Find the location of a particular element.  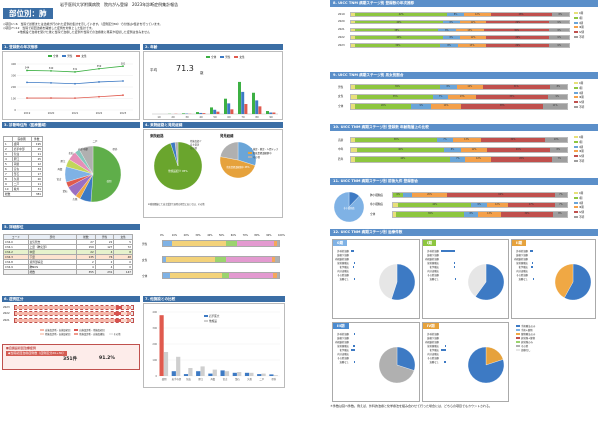

axis-tick: 30% is located at coordinates (198, 235).